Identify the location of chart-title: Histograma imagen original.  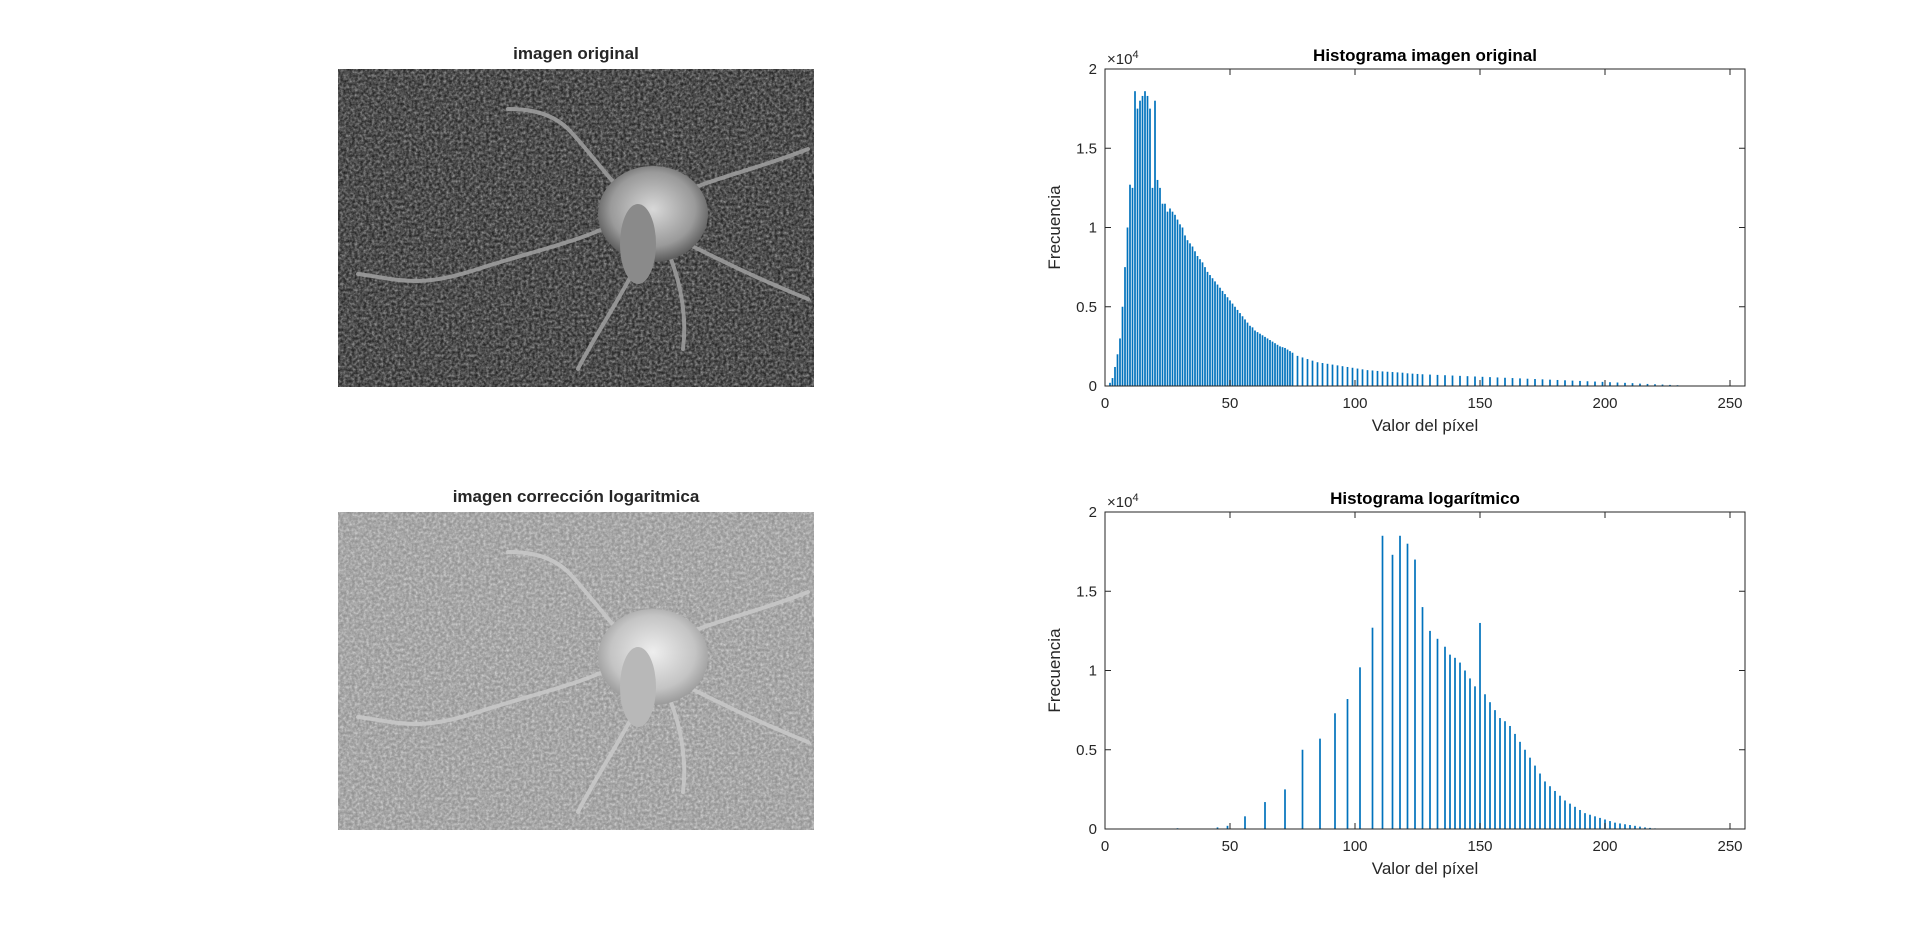
(1425, 55).